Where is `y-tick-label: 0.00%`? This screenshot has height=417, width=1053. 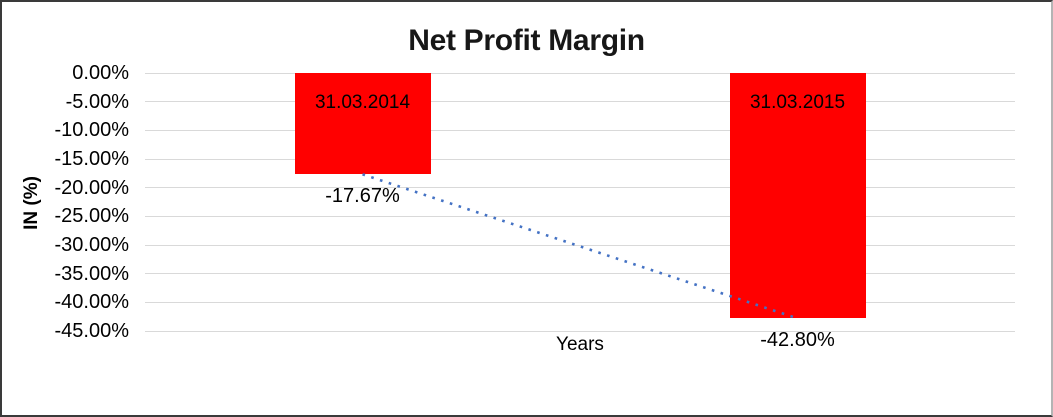 y-tick-label: 0.00% is located at coordinates (100, 73).